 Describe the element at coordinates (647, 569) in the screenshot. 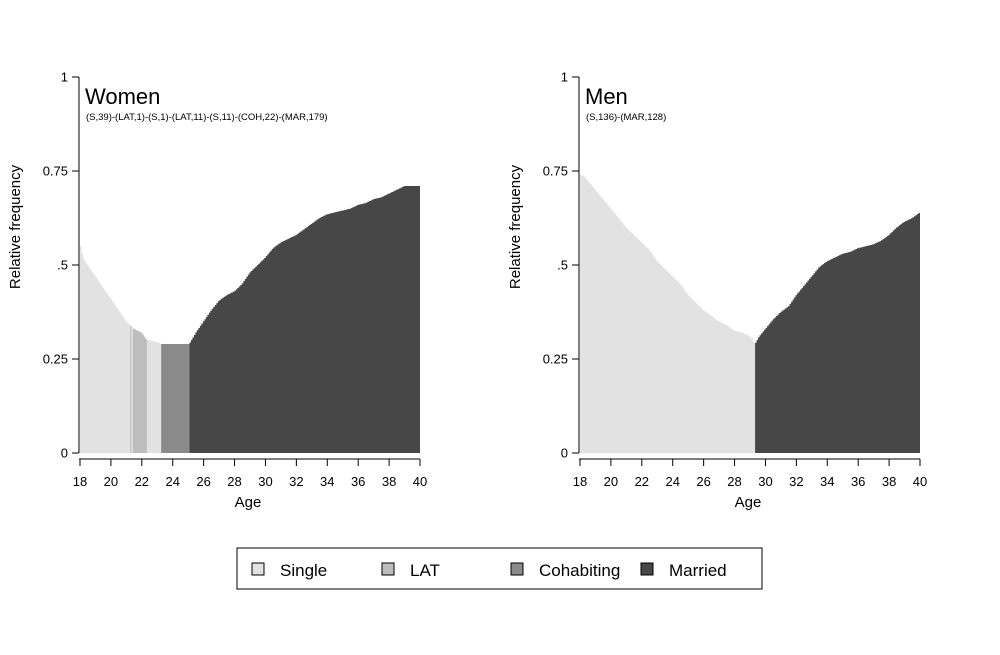

I see `legend-swatch-married` at that location.